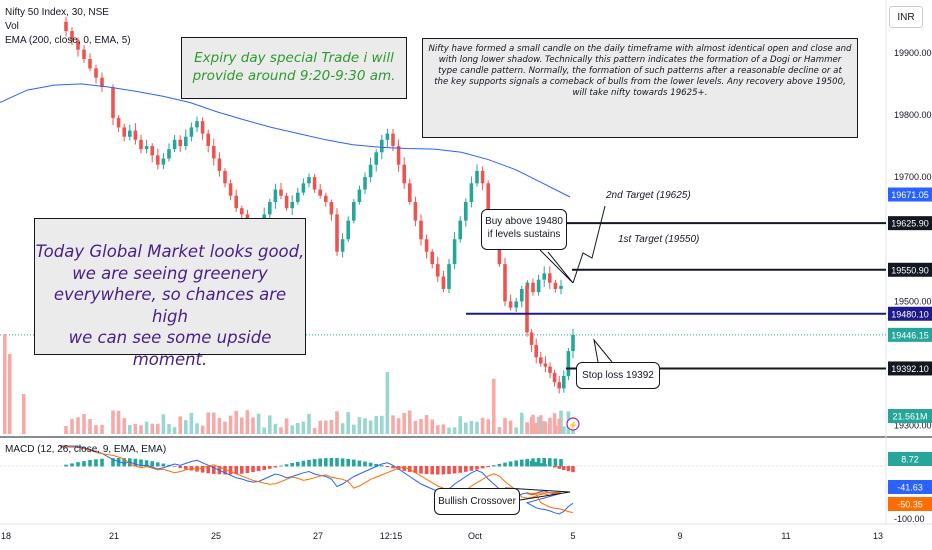  Describe the element at coordinates (68, 40) in the screenshot. I see `ema-legend: EMA (200, close, 0, EMA, 5)` at that location.